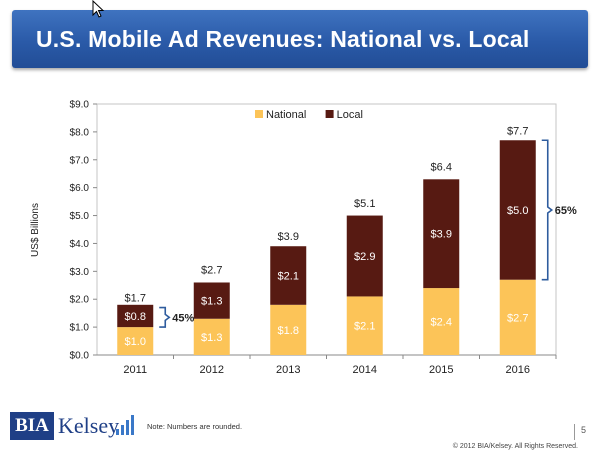 The width and height of the screenshot is (600, 453). I want to click on x-tick-label: 2013, so click(288, 370).